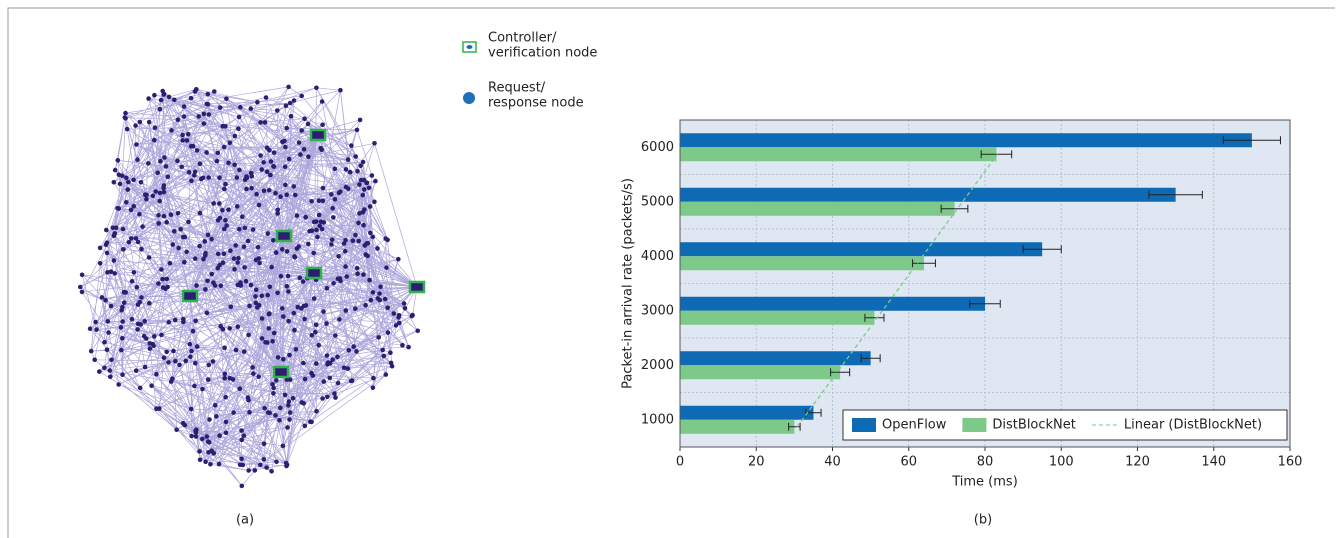  What do you see at coordinates (908, 462) in the screenshot?
I see `x-tick-label: 60` at bounding box center [908, 462].